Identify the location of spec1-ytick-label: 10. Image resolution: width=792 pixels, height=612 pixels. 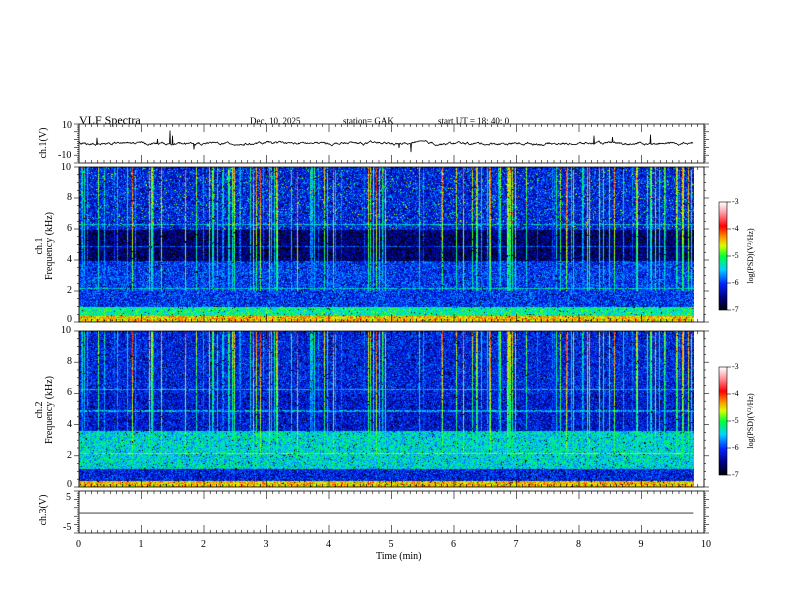
(66, 167).